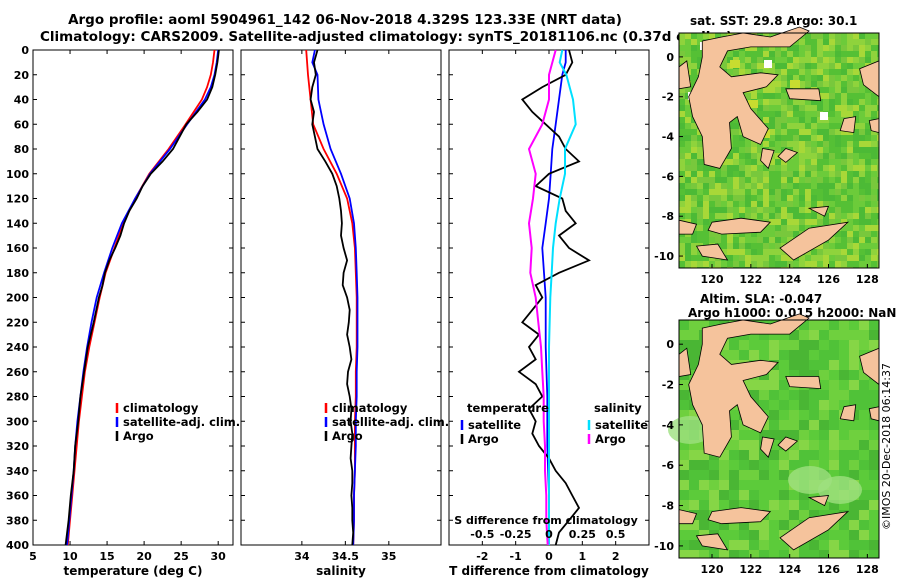 Image resolution: width=900 pixels, height=580 pixels. Describe the element at coordinates (788, 444) in the screenshot. I see `land-island` at that location.